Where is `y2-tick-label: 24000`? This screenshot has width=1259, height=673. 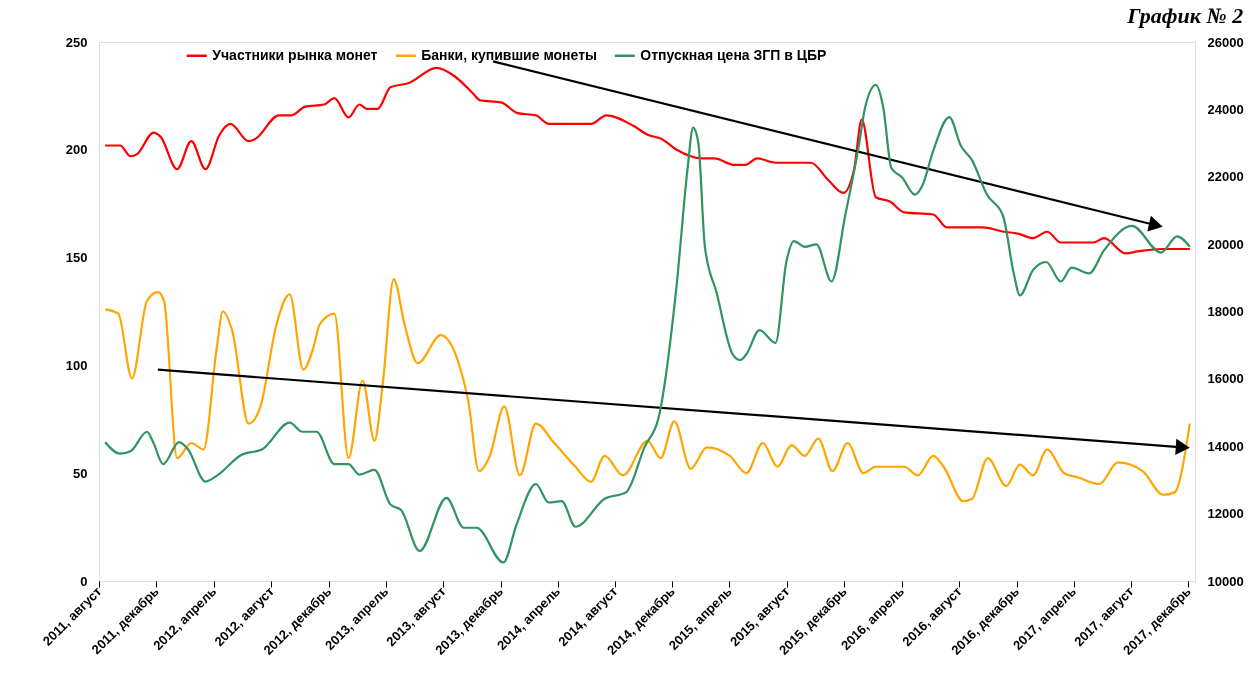
y2-tick-label: 24000 is located at coordinates (1225, 109).